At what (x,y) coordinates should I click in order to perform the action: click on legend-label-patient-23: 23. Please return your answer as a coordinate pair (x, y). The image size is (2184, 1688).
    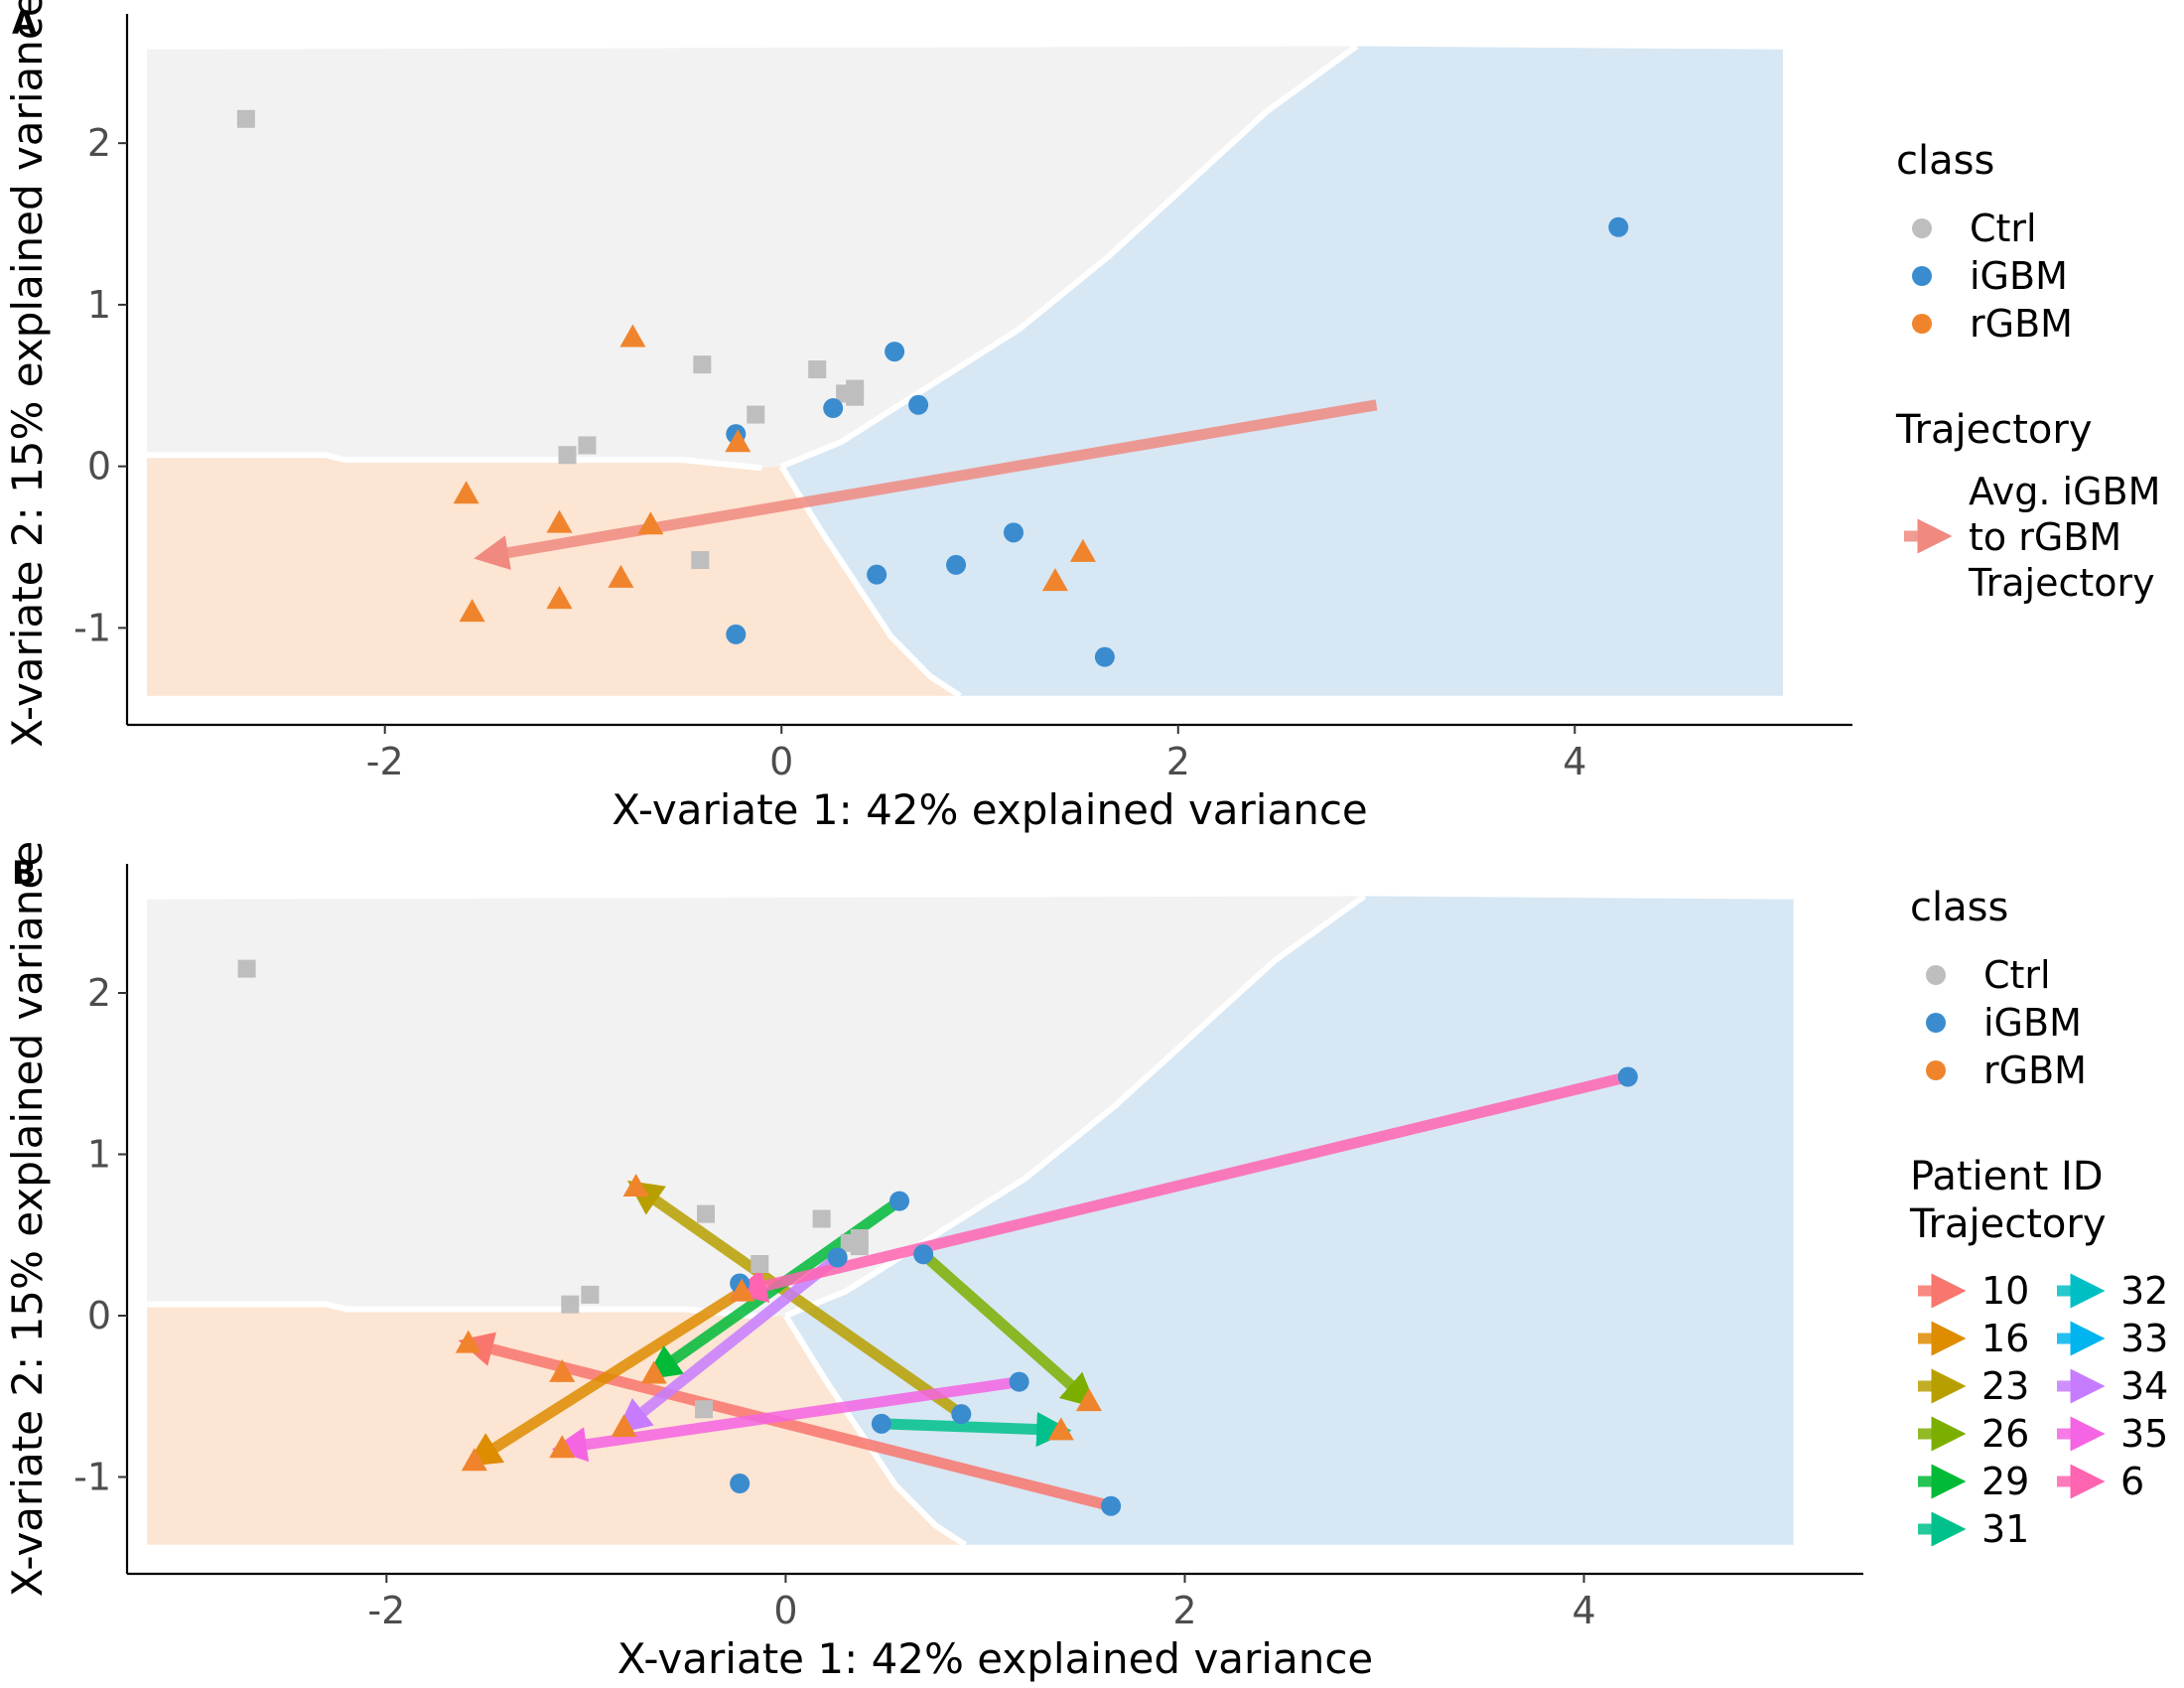
    Looking at the image, I should click on (2005, 1386).